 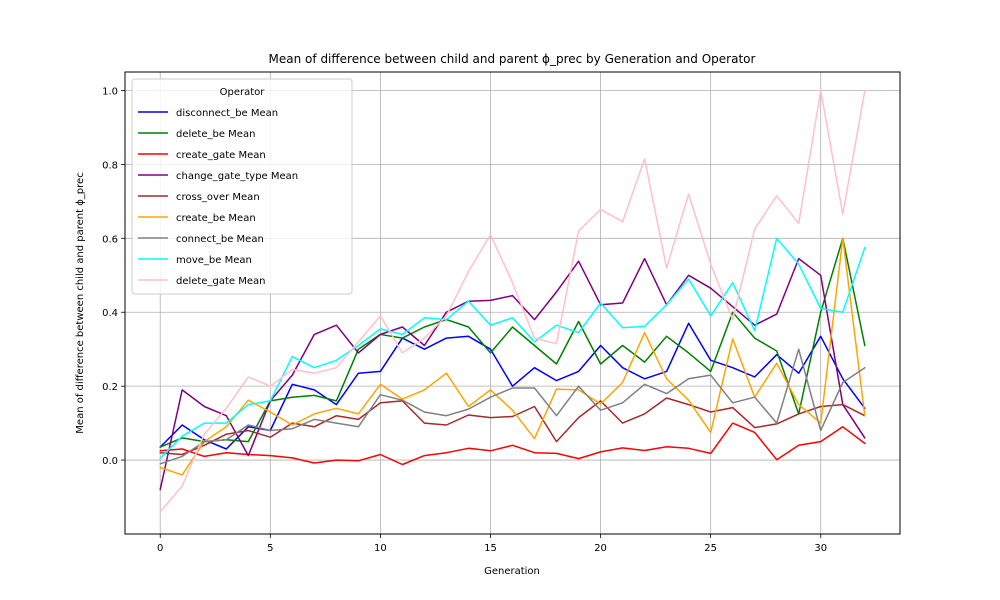 What do you see at coordinates (490, 548) in the screenshot?
I see `x-tick-label: 15` at bounding box center [490, 548].